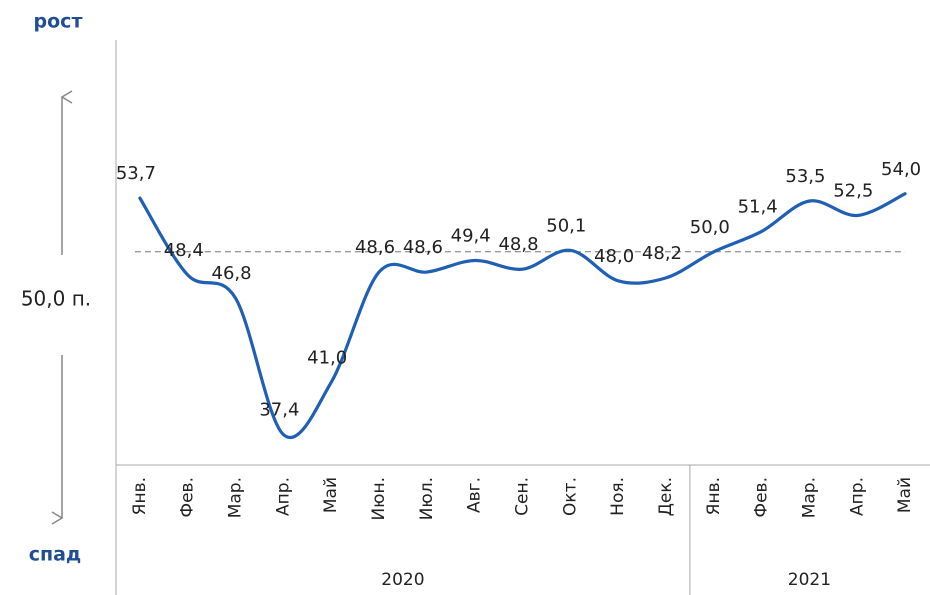  I want to click on data-label: 53,5, so click(805, 176).